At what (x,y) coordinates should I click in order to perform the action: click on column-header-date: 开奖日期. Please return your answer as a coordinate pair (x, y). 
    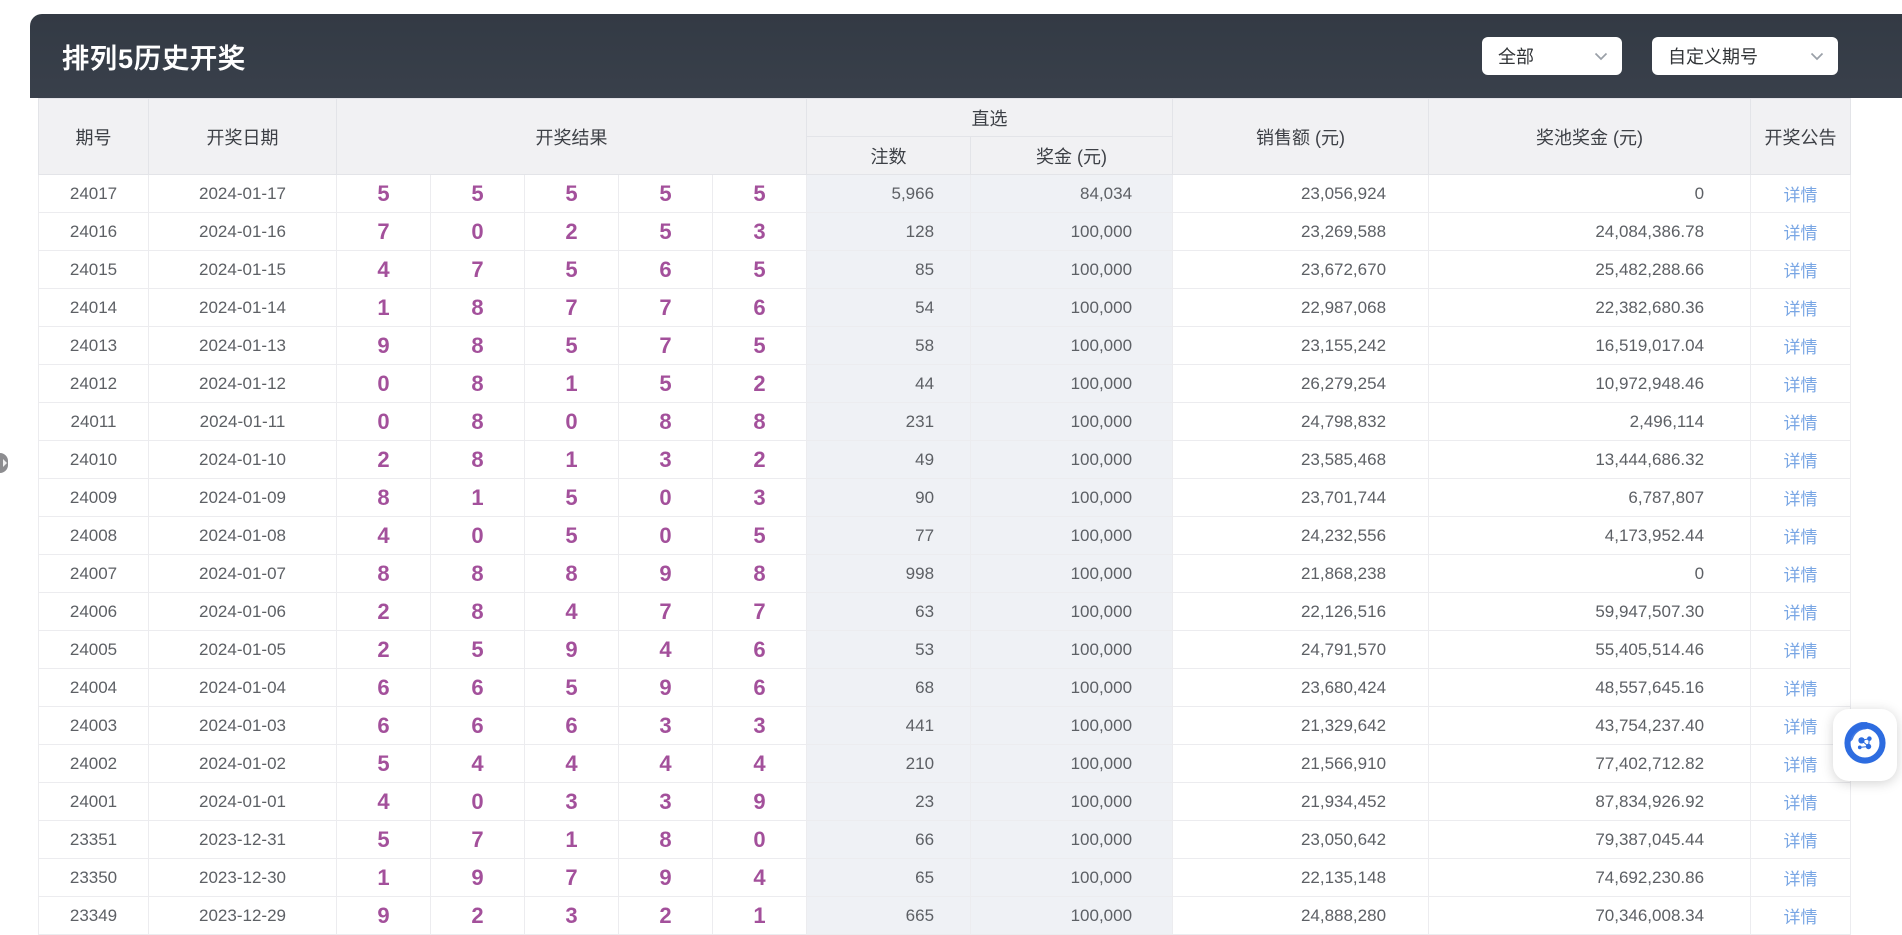
    Looking at the image, I should click on (242, 136).